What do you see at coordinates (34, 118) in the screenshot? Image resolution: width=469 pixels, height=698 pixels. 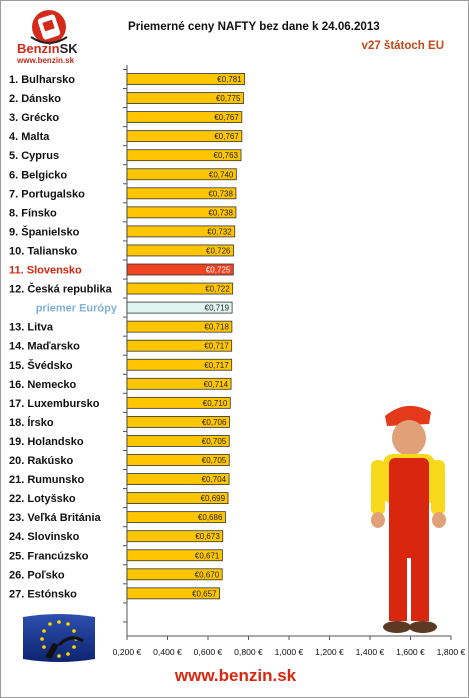 I see `category-label: 3. Grécko` at bounding box center [34, 118].